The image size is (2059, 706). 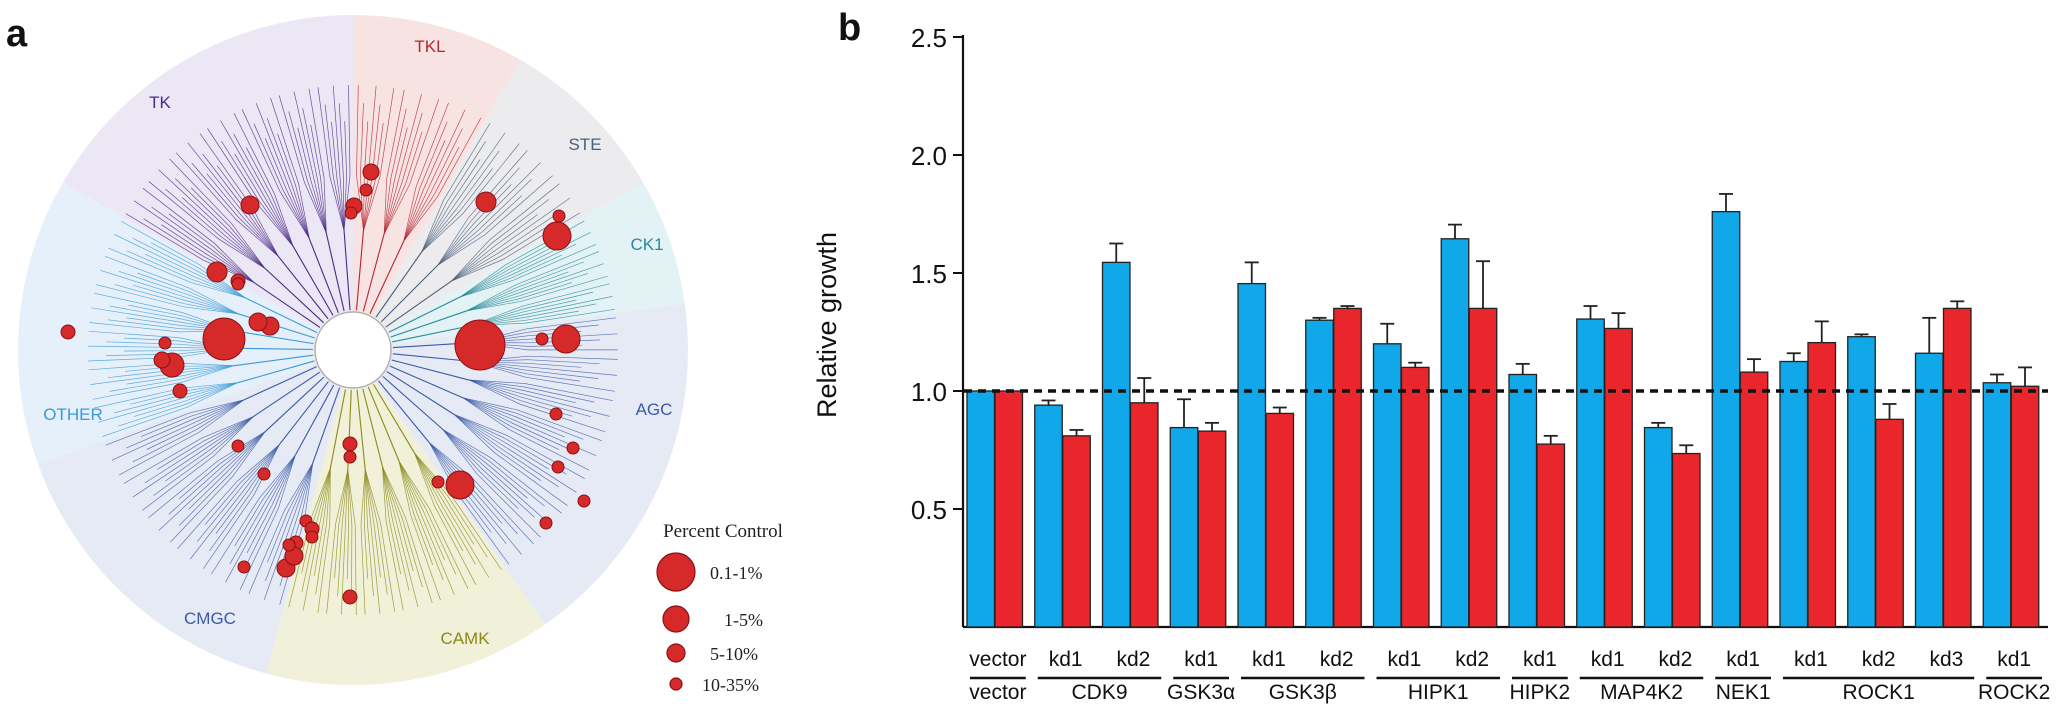 I want to click on group-label-camk: CAMK, so click(x=465, y=638).